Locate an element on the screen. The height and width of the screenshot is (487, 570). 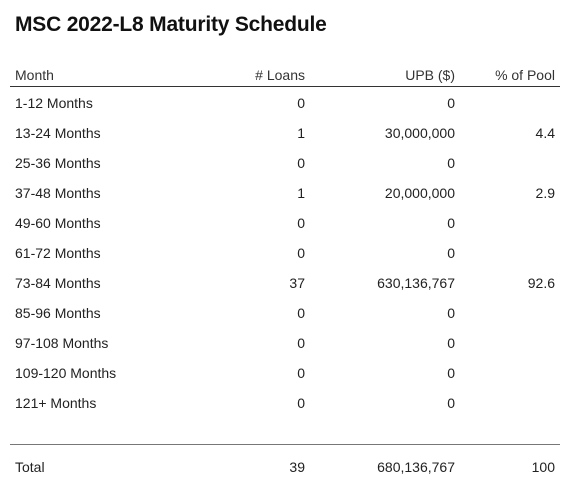
total-label: Total is located at coordinates (30, 467).